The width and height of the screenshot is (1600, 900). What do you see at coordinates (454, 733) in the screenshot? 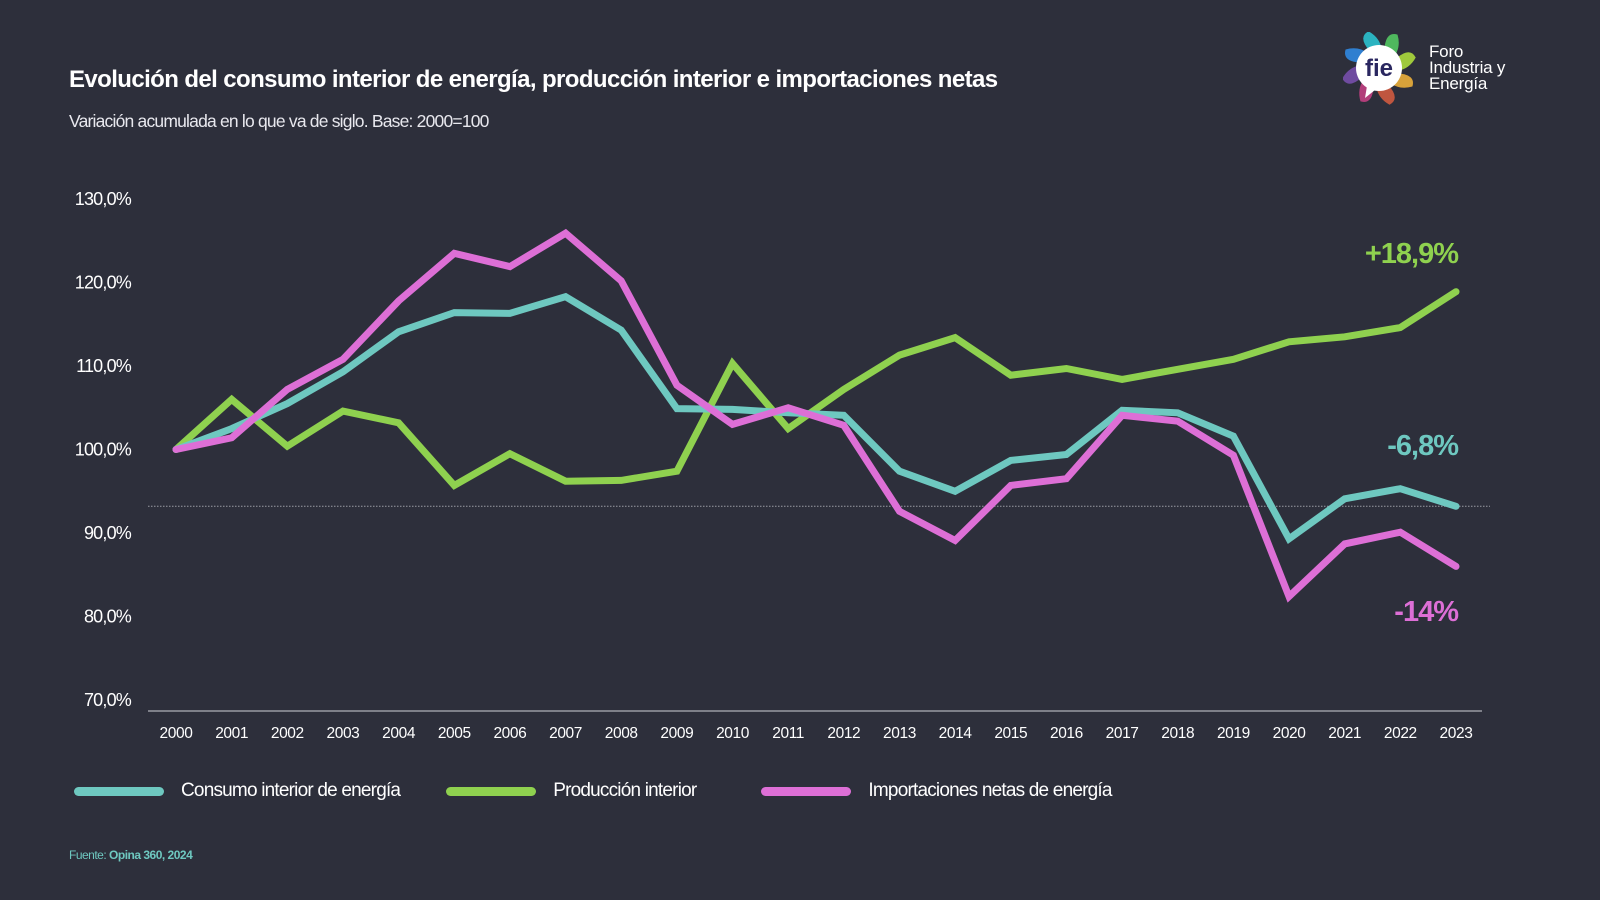
I see `x-tick-label: 2005` at bounding box center [454, 733].